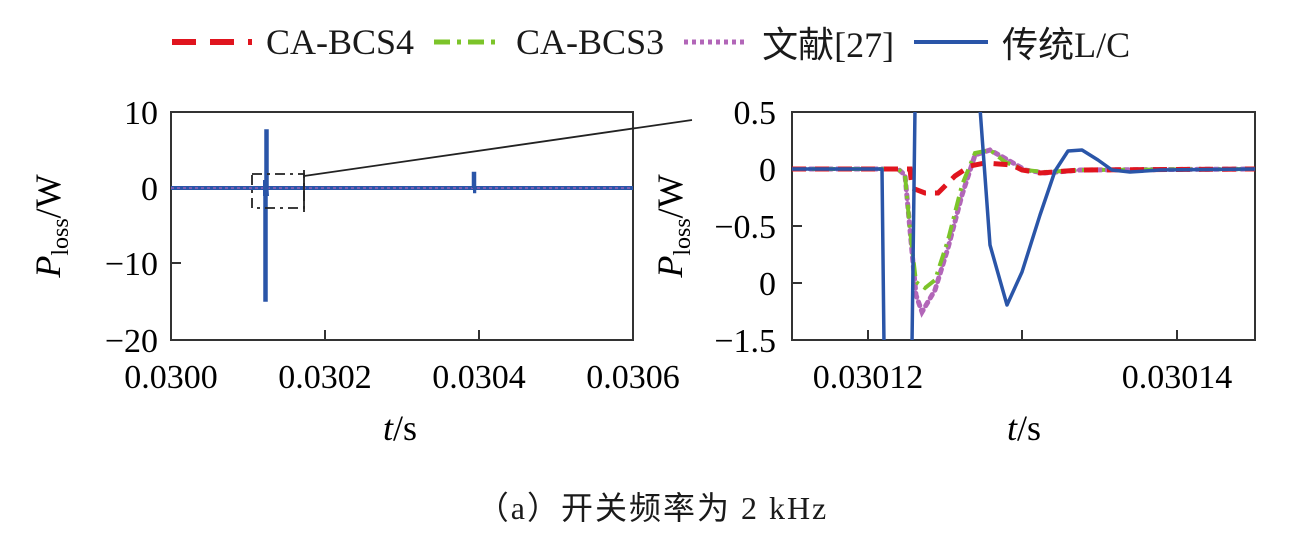  I want to click on right-axes-box, so click(1023, 226).